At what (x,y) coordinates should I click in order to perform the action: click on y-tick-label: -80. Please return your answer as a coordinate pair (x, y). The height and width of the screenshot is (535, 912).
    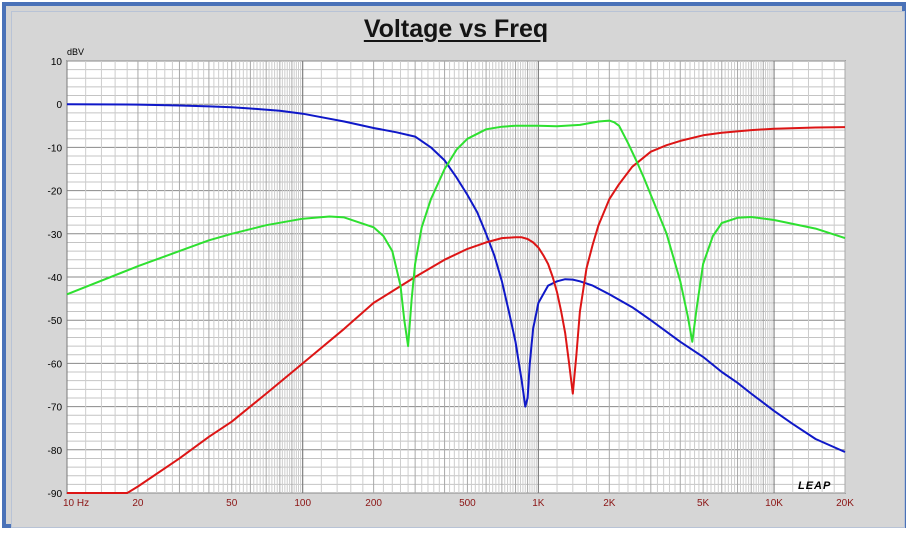
    Looking at the image, I should click on (55, 451).